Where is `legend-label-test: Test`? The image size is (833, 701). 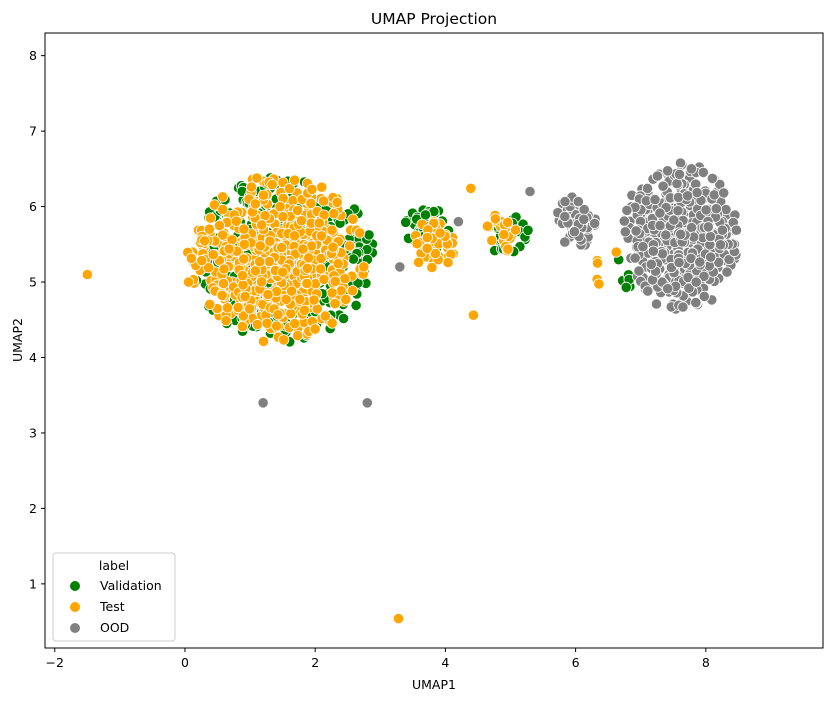 legend-label-test: Test is located at coordinates (112, 606).